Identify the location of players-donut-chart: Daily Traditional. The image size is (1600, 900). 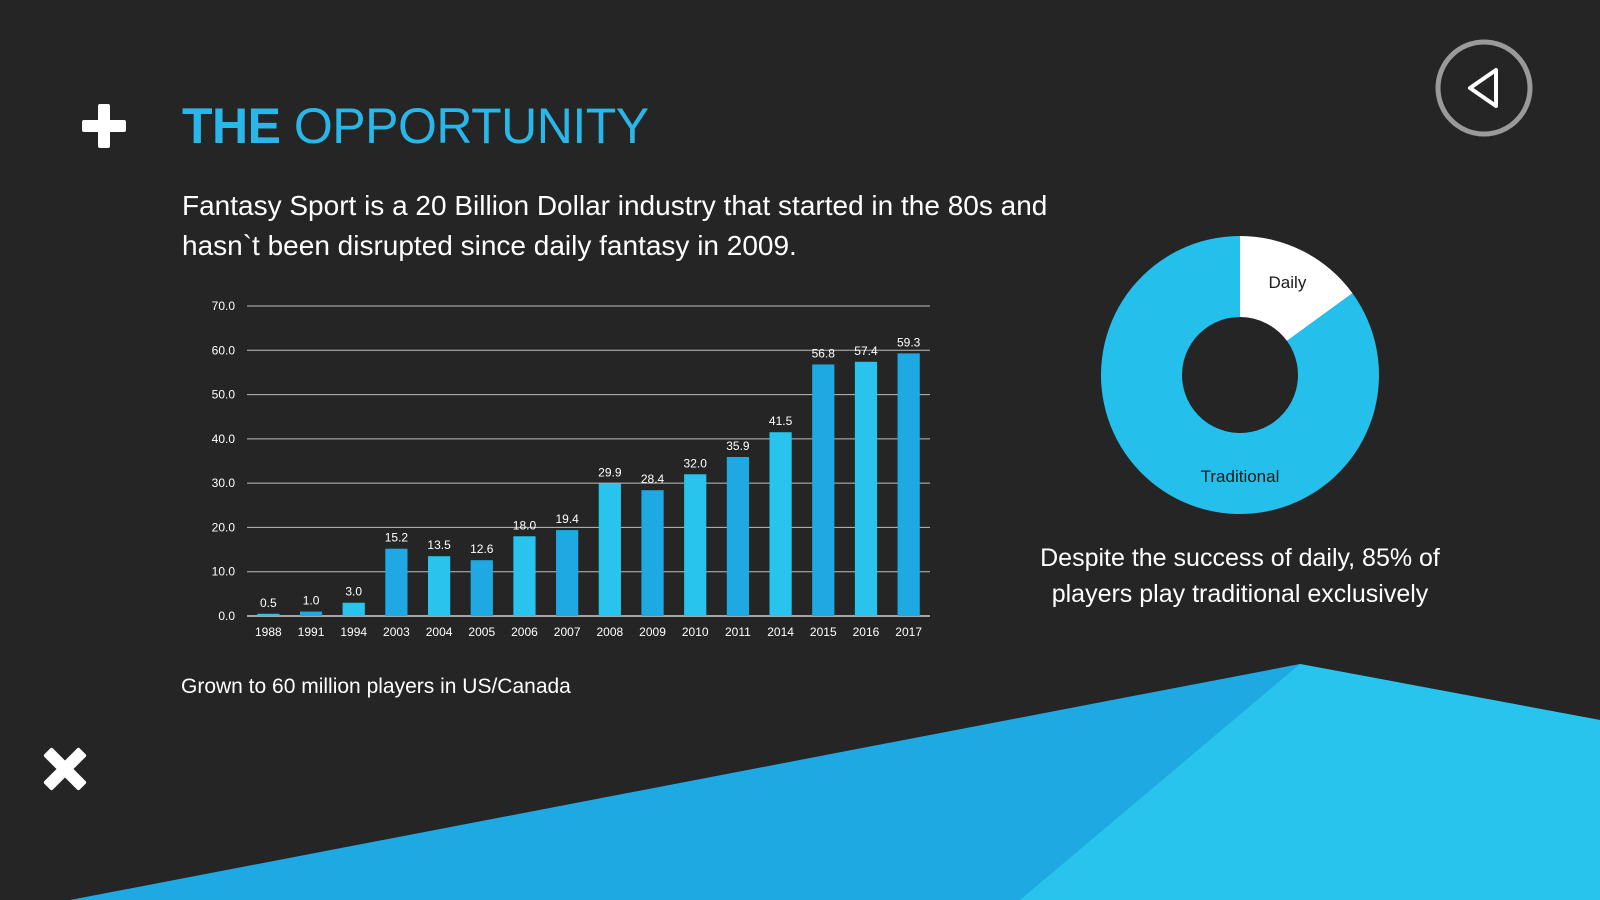
(1240, 375).